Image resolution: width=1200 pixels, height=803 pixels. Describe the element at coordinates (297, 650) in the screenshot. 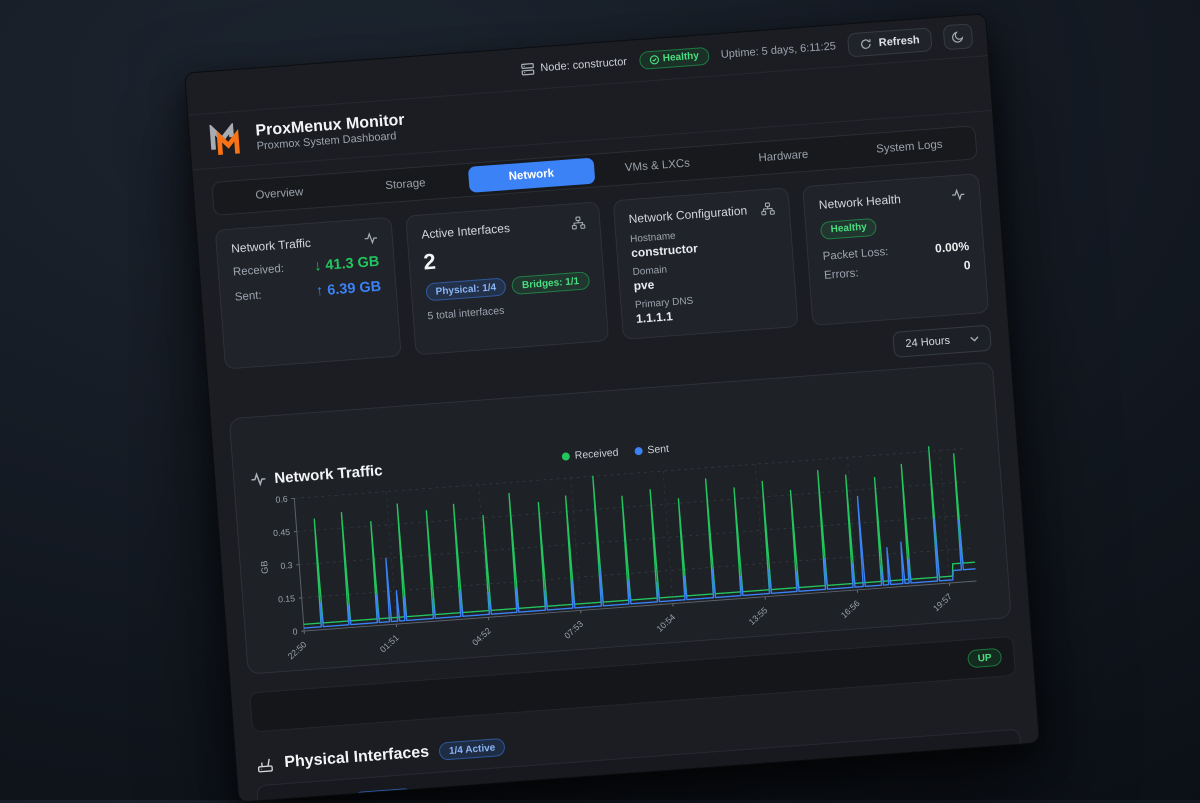

I see `svg-text: 22:50` at that location.